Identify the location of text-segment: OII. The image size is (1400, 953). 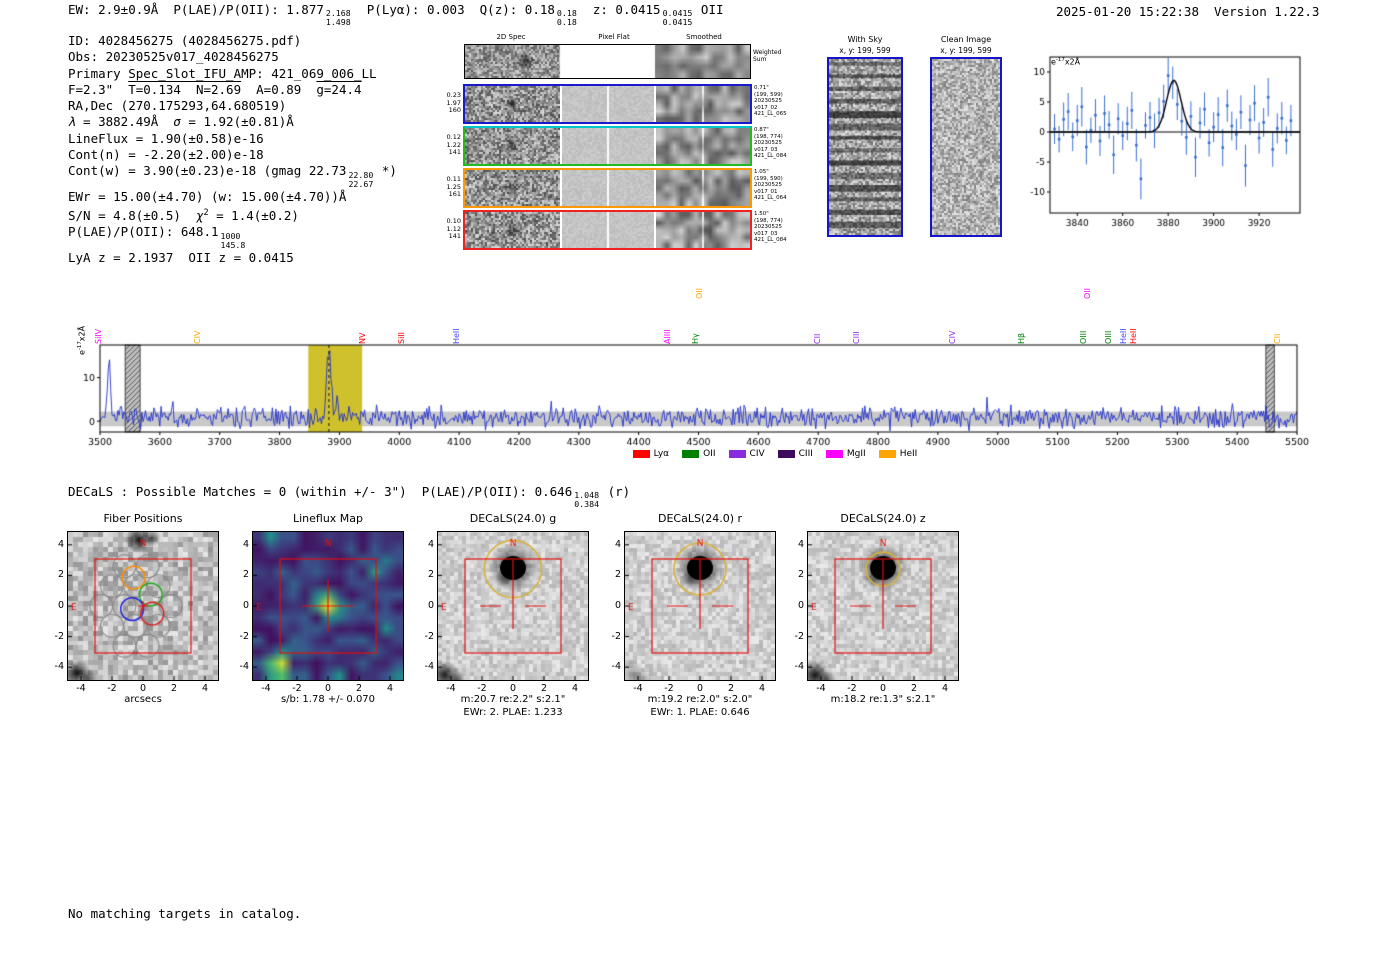
(708, 9).